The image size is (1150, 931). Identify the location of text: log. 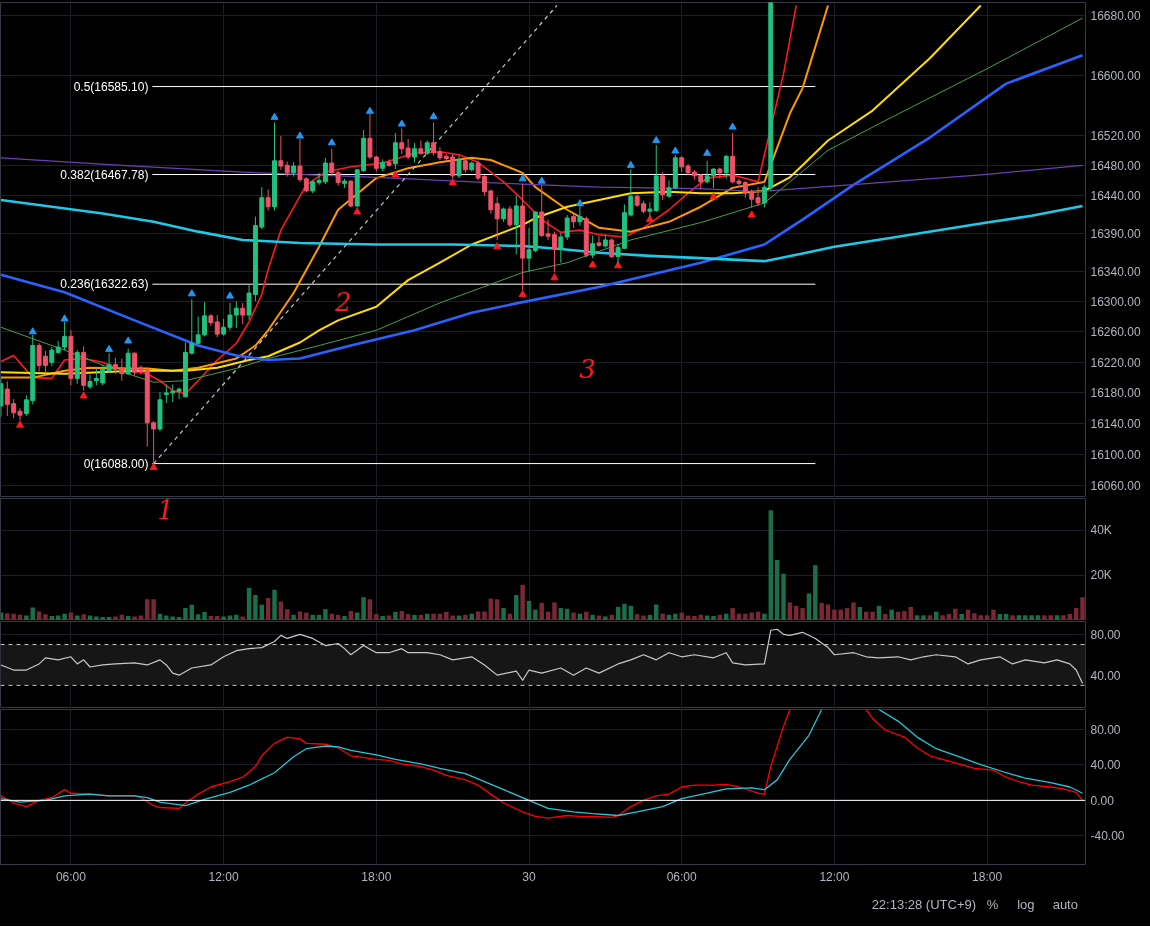
(1026, 904).